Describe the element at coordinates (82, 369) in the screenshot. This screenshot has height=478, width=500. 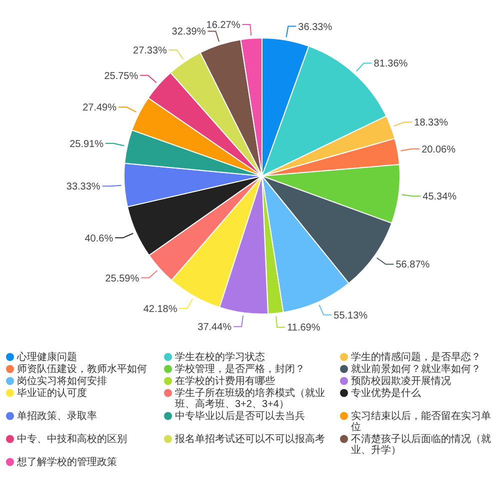
I see `legend-label: 师资队伍建设，教师水平如何` at that location.